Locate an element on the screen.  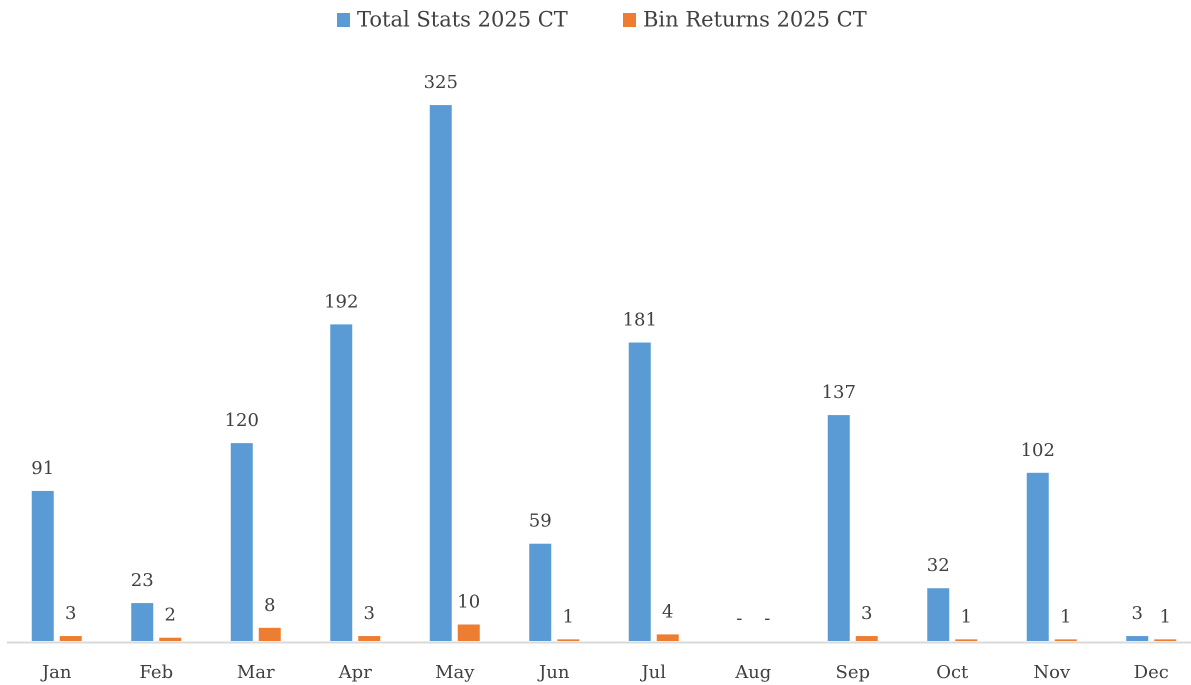
data-label: 120 is located at coordinates (242, 420).